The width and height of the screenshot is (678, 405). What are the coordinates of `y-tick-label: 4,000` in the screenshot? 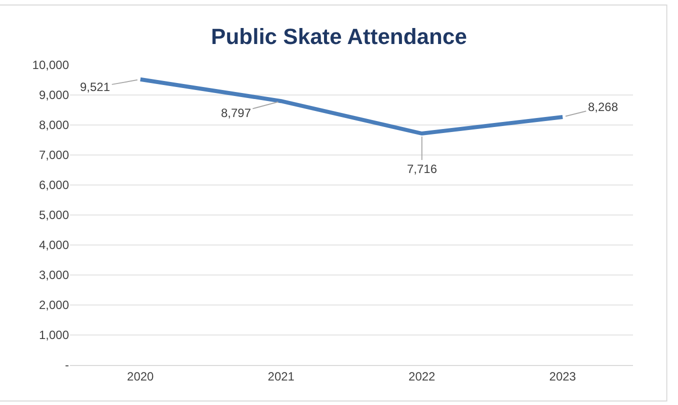 It's located at (54, 245).